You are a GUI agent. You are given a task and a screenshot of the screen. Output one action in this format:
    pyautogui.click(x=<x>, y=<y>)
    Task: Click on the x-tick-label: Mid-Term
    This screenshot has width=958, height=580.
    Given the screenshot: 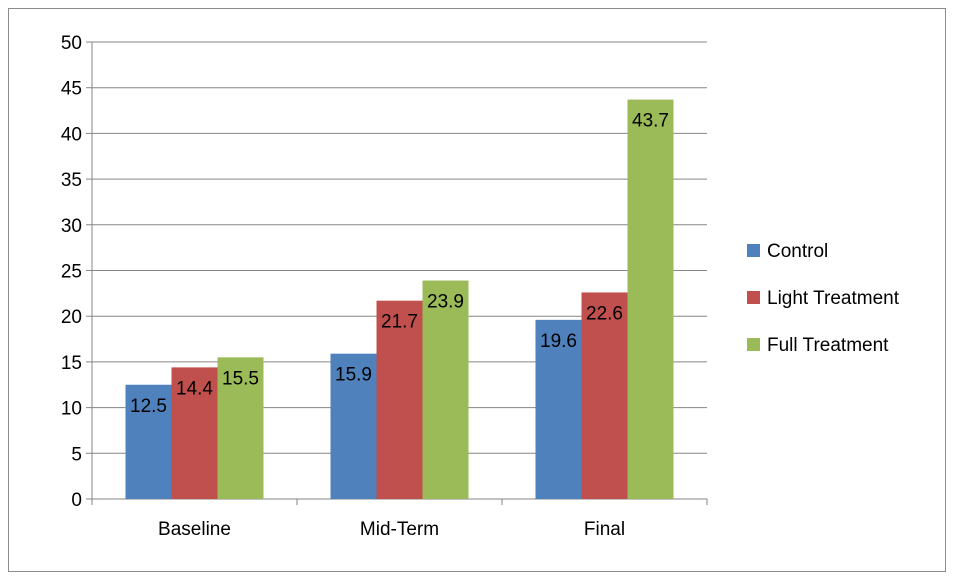 What is the action you would take?
    pyautogui.click(x=399, y=529)
    